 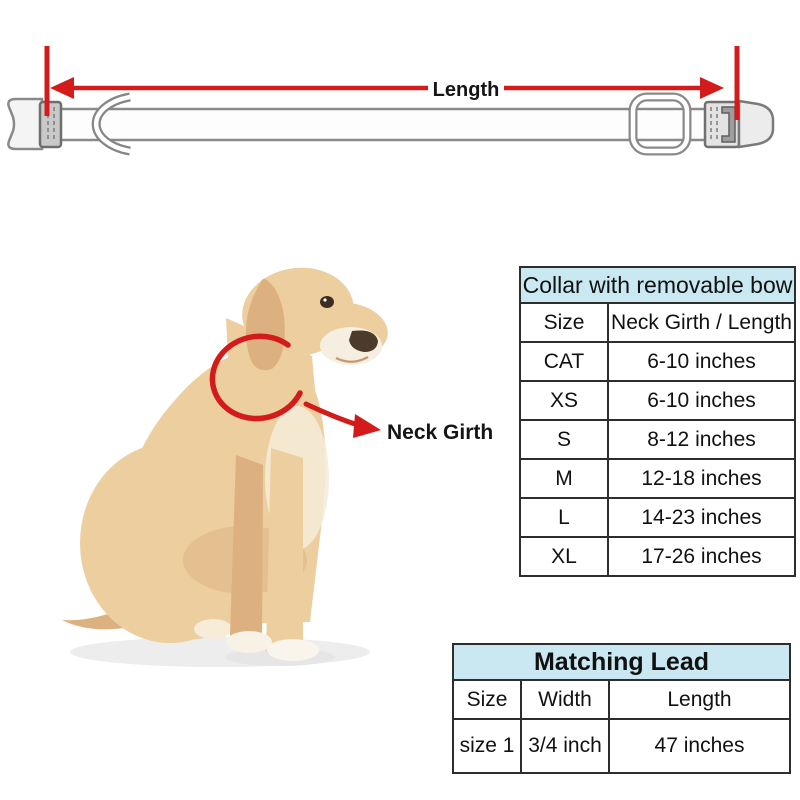 I want to click on male-buckle-icon, so click(x=739, y=124).